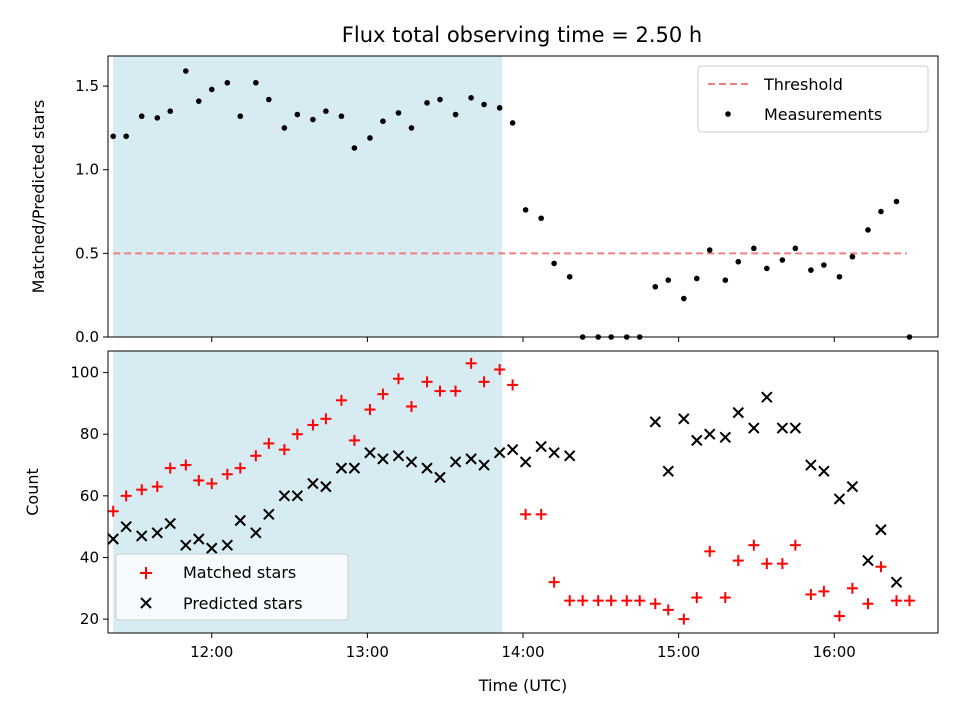  Describe the element at coordinates (146, 573) in the screenshot. I see `bottom-legend-matched-swatch` at that location.